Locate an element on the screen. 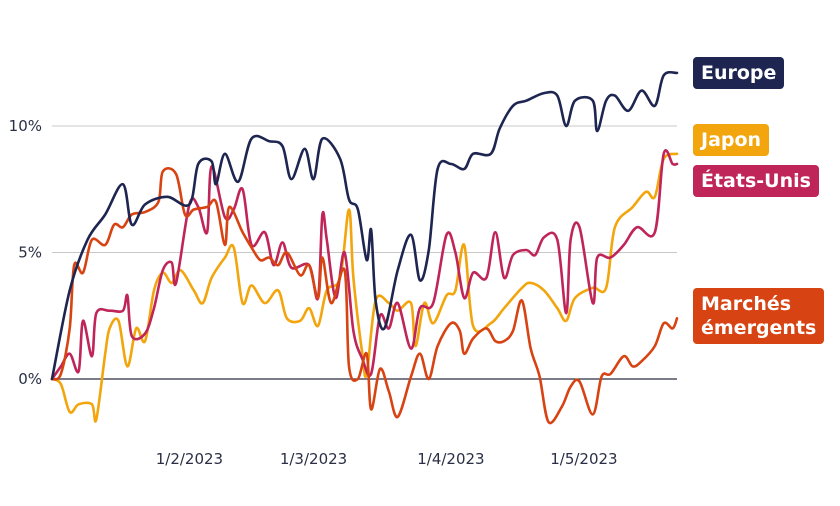  label-marches-emergents: Marchés émergents is located at coordinates (759, 316).